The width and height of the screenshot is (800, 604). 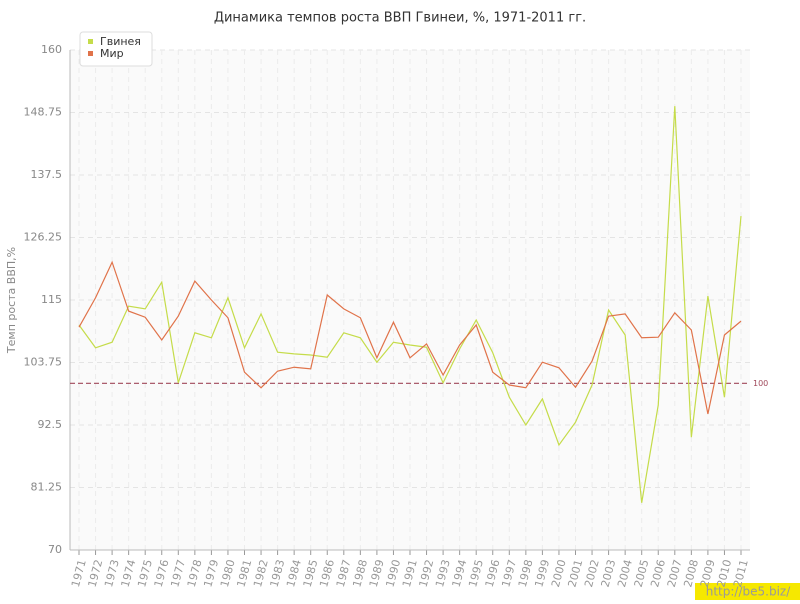 I want to click on reference-label: 100, so click(x=760, y=383).